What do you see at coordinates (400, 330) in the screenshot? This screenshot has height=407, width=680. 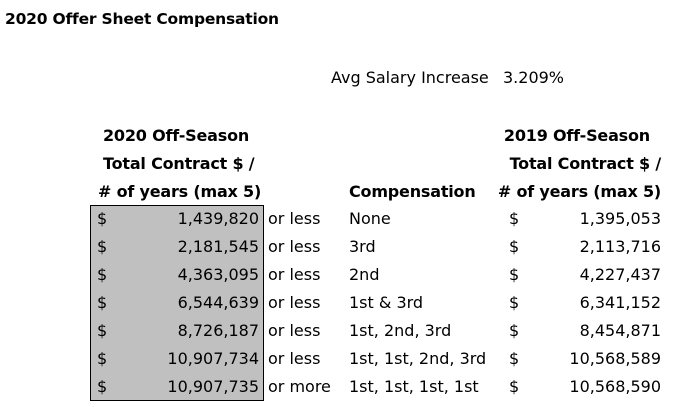 I see `compensation-value: 1st, 2nd, 3rd` at bounding box center [400, 330].